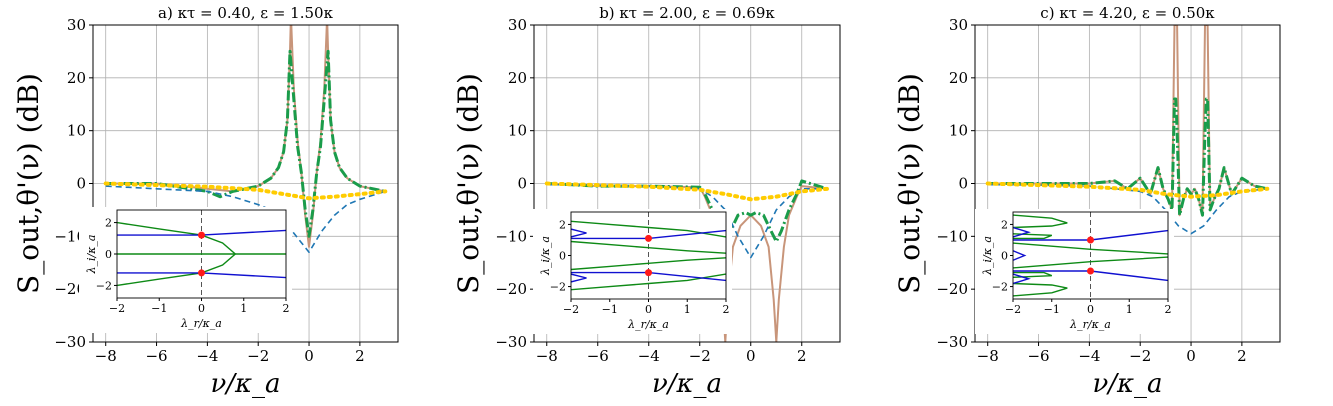 This screenshot has width=1333, height=406. I want to click on chart-title: b) κτ = 2.00, ε = 0.69κ, so click(687, 13).